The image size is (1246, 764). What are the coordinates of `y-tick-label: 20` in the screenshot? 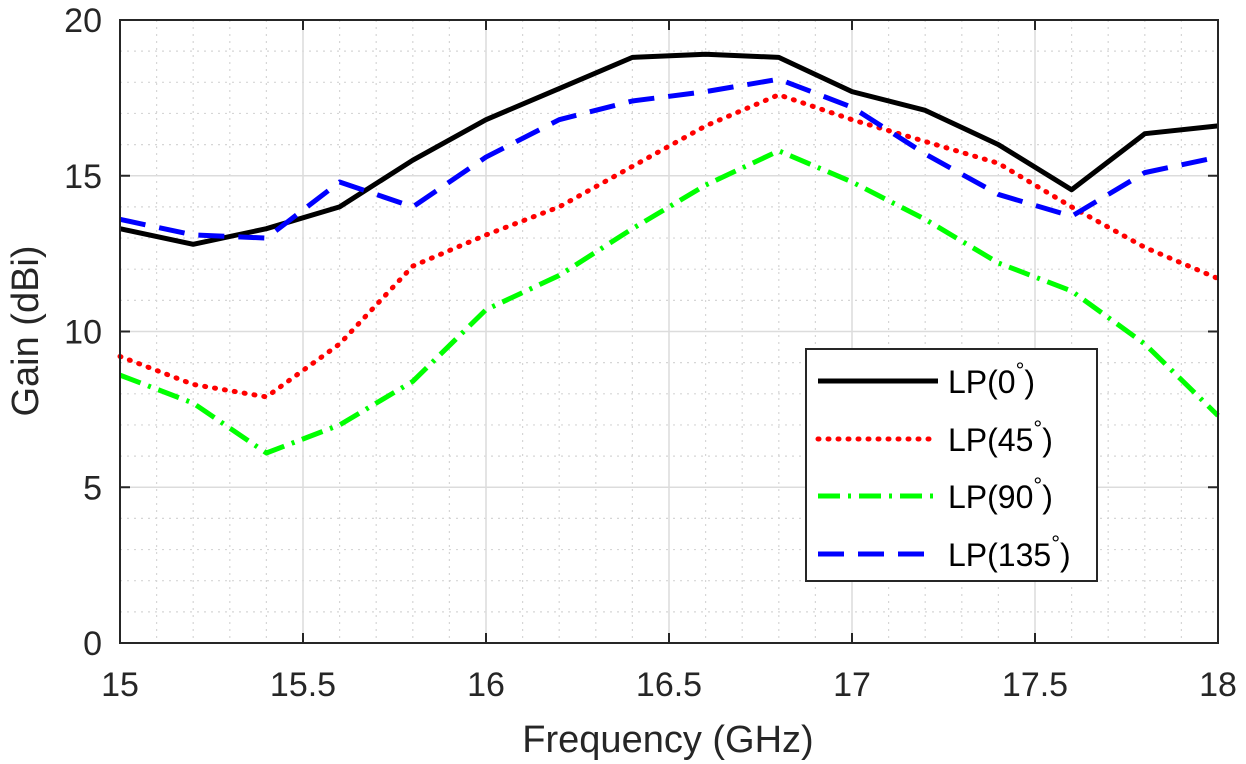 It's located at (83, 21).